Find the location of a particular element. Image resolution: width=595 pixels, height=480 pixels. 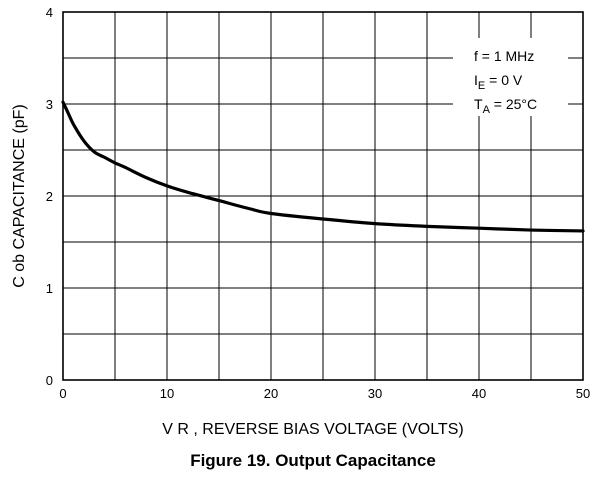

x-tick-label: 20 is located at coordinates (271, 393).